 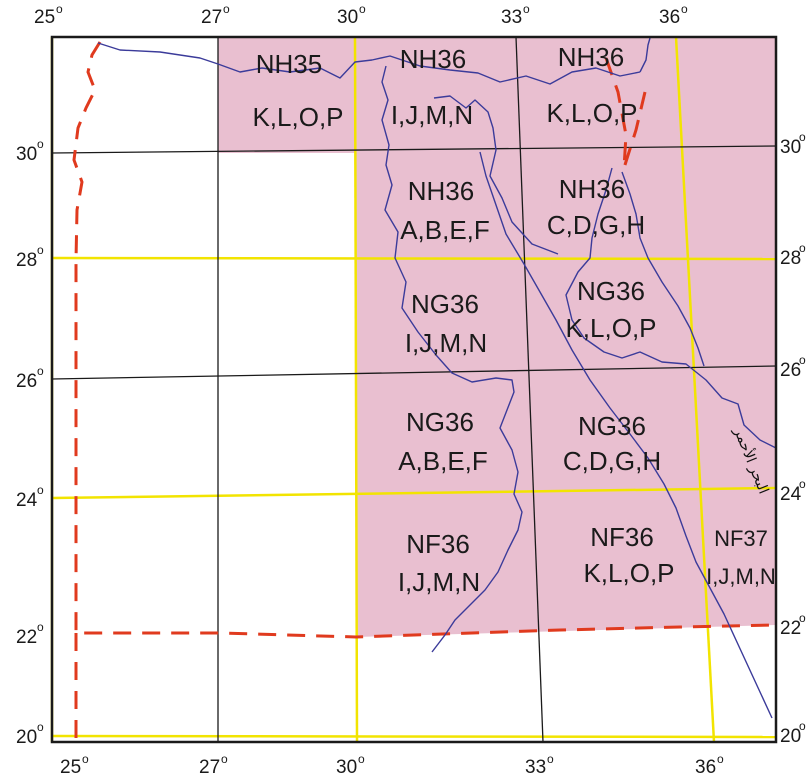 What do you see at coordinates (289, 64) in the screenshot?
I see `sheet-label: NH35` at bounding box center [289, 64].